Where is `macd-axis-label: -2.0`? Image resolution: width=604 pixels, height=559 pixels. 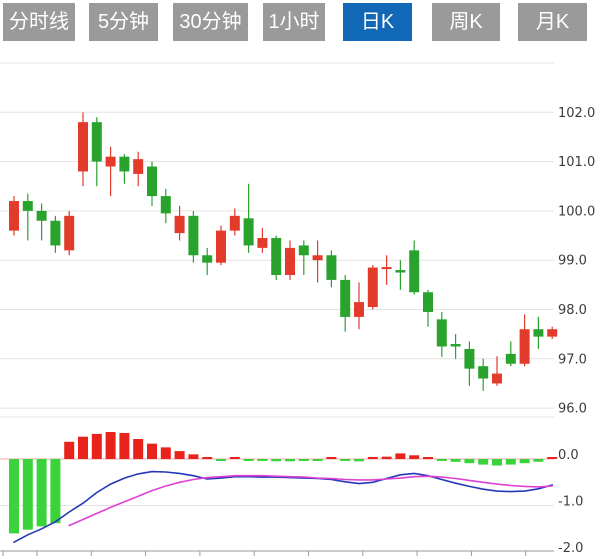
macd-axis-label: -2.0 is located at coordinates (570, 548).